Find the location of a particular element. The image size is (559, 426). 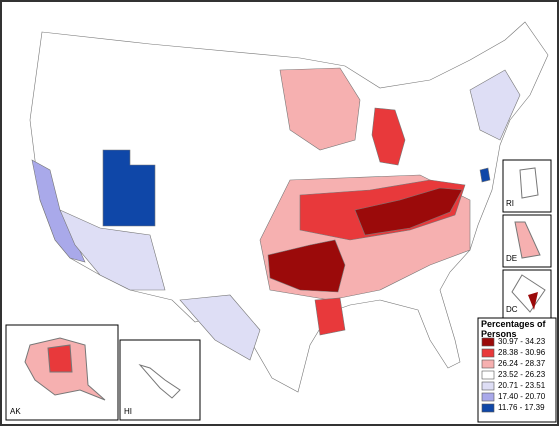

inset-label: RI is located at coordinates (510, 203).